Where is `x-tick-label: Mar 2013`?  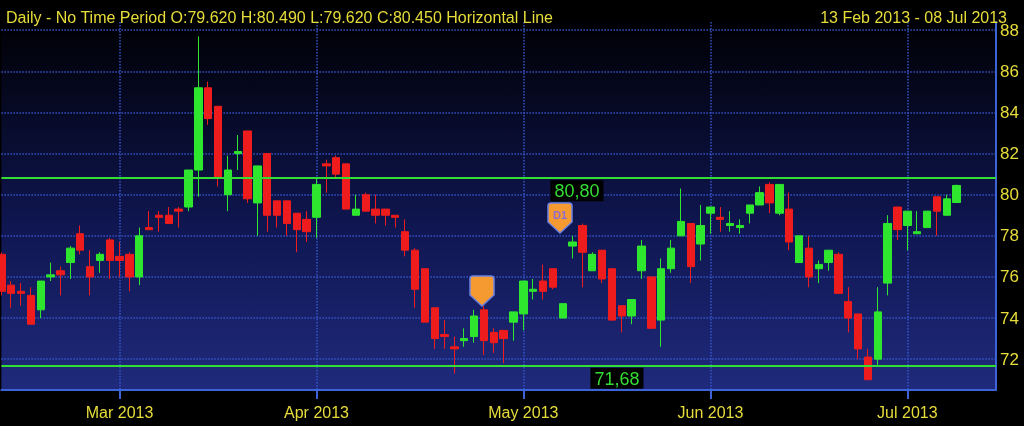 x-tick-label: Mar 2013 is located at coordinates (119, 412).